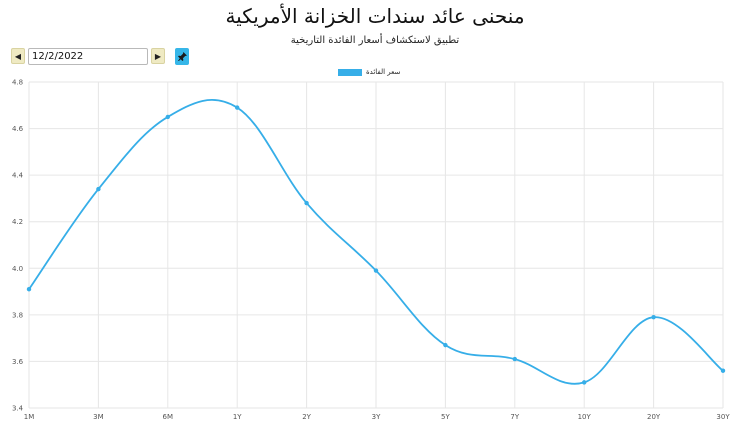 The image size is (750, 438). I want to click on legend-swatch, so click(350, 72).